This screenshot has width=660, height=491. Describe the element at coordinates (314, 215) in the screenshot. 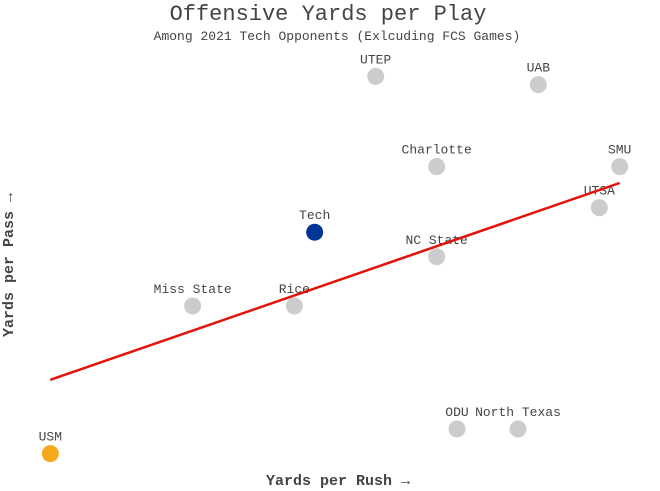

I see `point-label: Tech` at that location.